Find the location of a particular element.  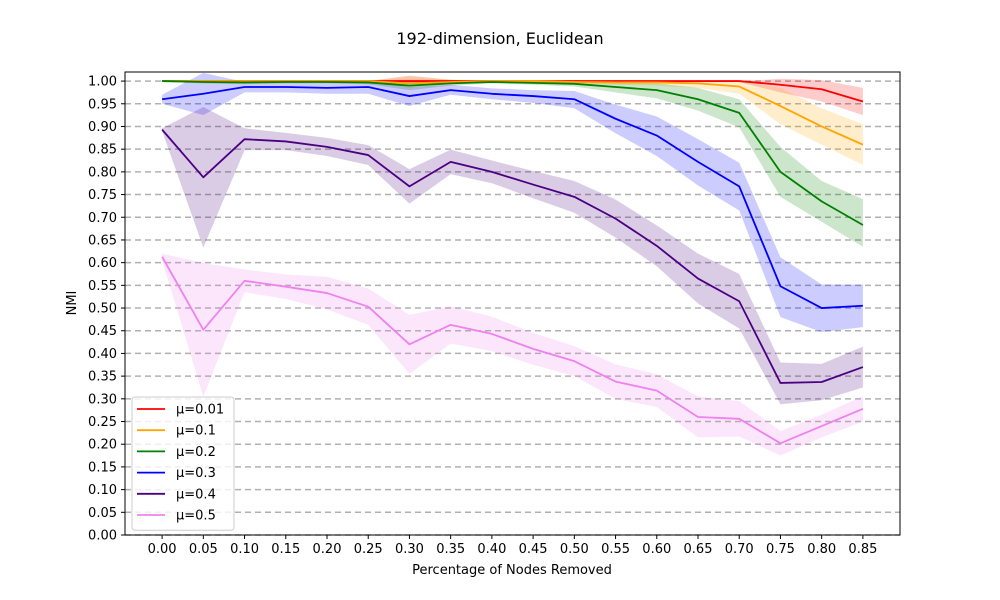

x-tick-label: 0.45 is located at coordinates (533, 549).